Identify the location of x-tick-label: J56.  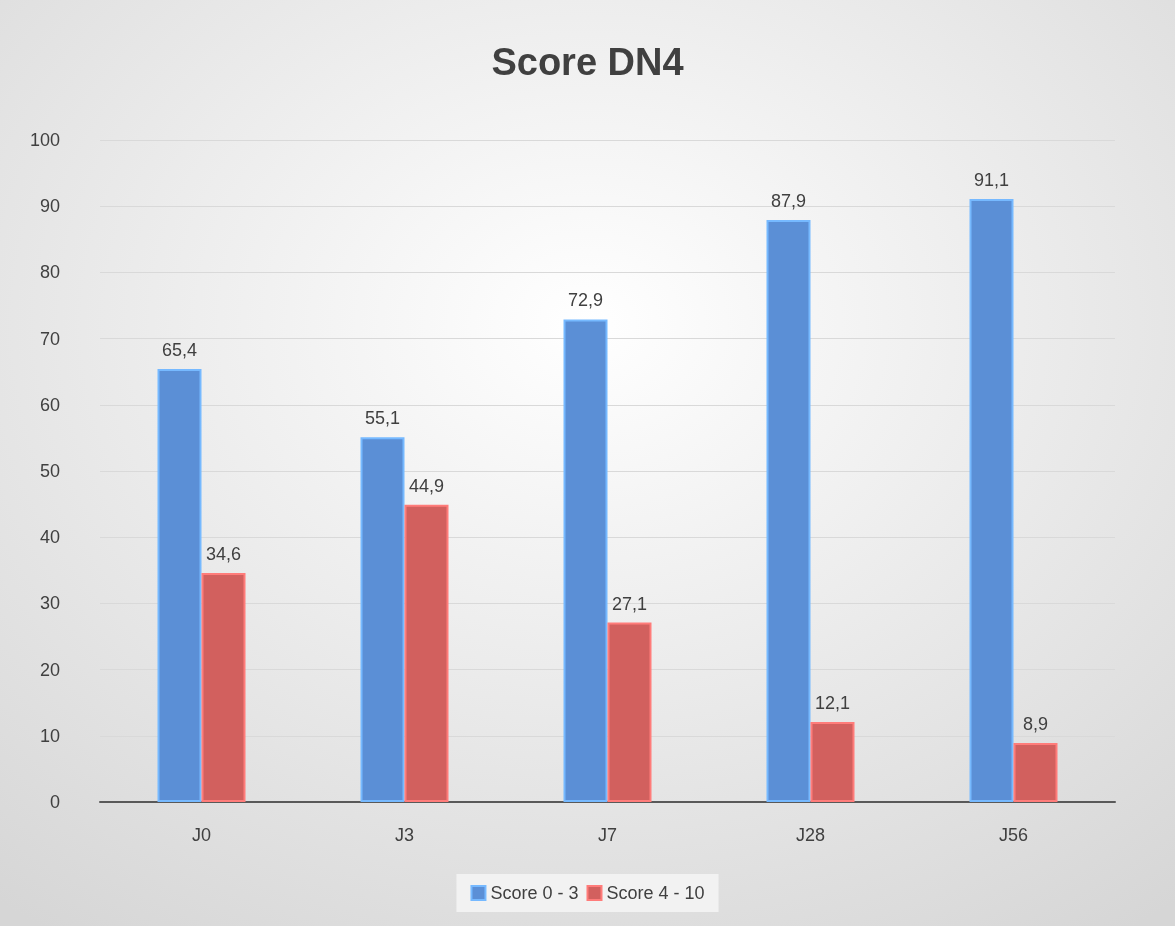
(1013, 835).